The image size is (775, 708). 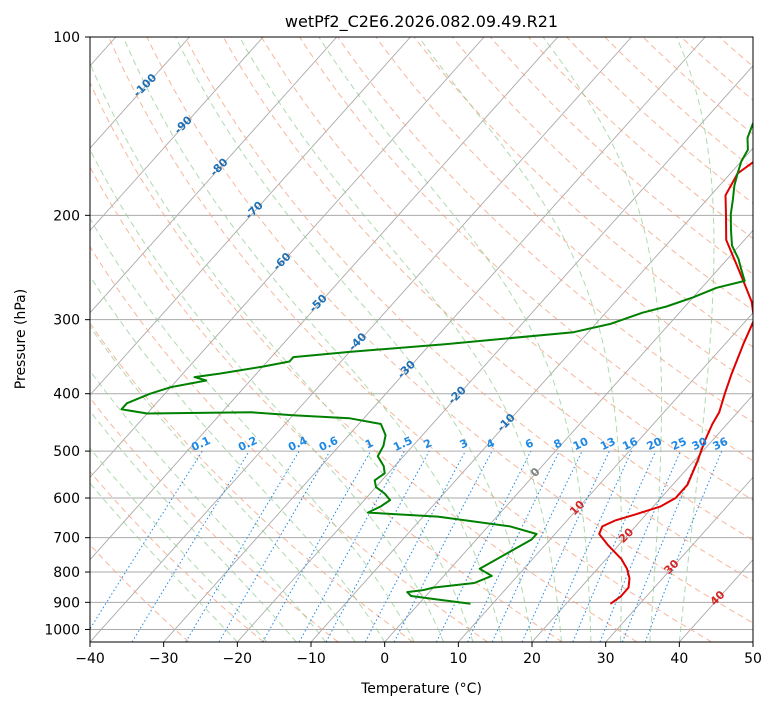 What do you see at coordinates (164, 659) in the screenshot?
I see `x-tick-label: −30` at bounding box center [164, 659].